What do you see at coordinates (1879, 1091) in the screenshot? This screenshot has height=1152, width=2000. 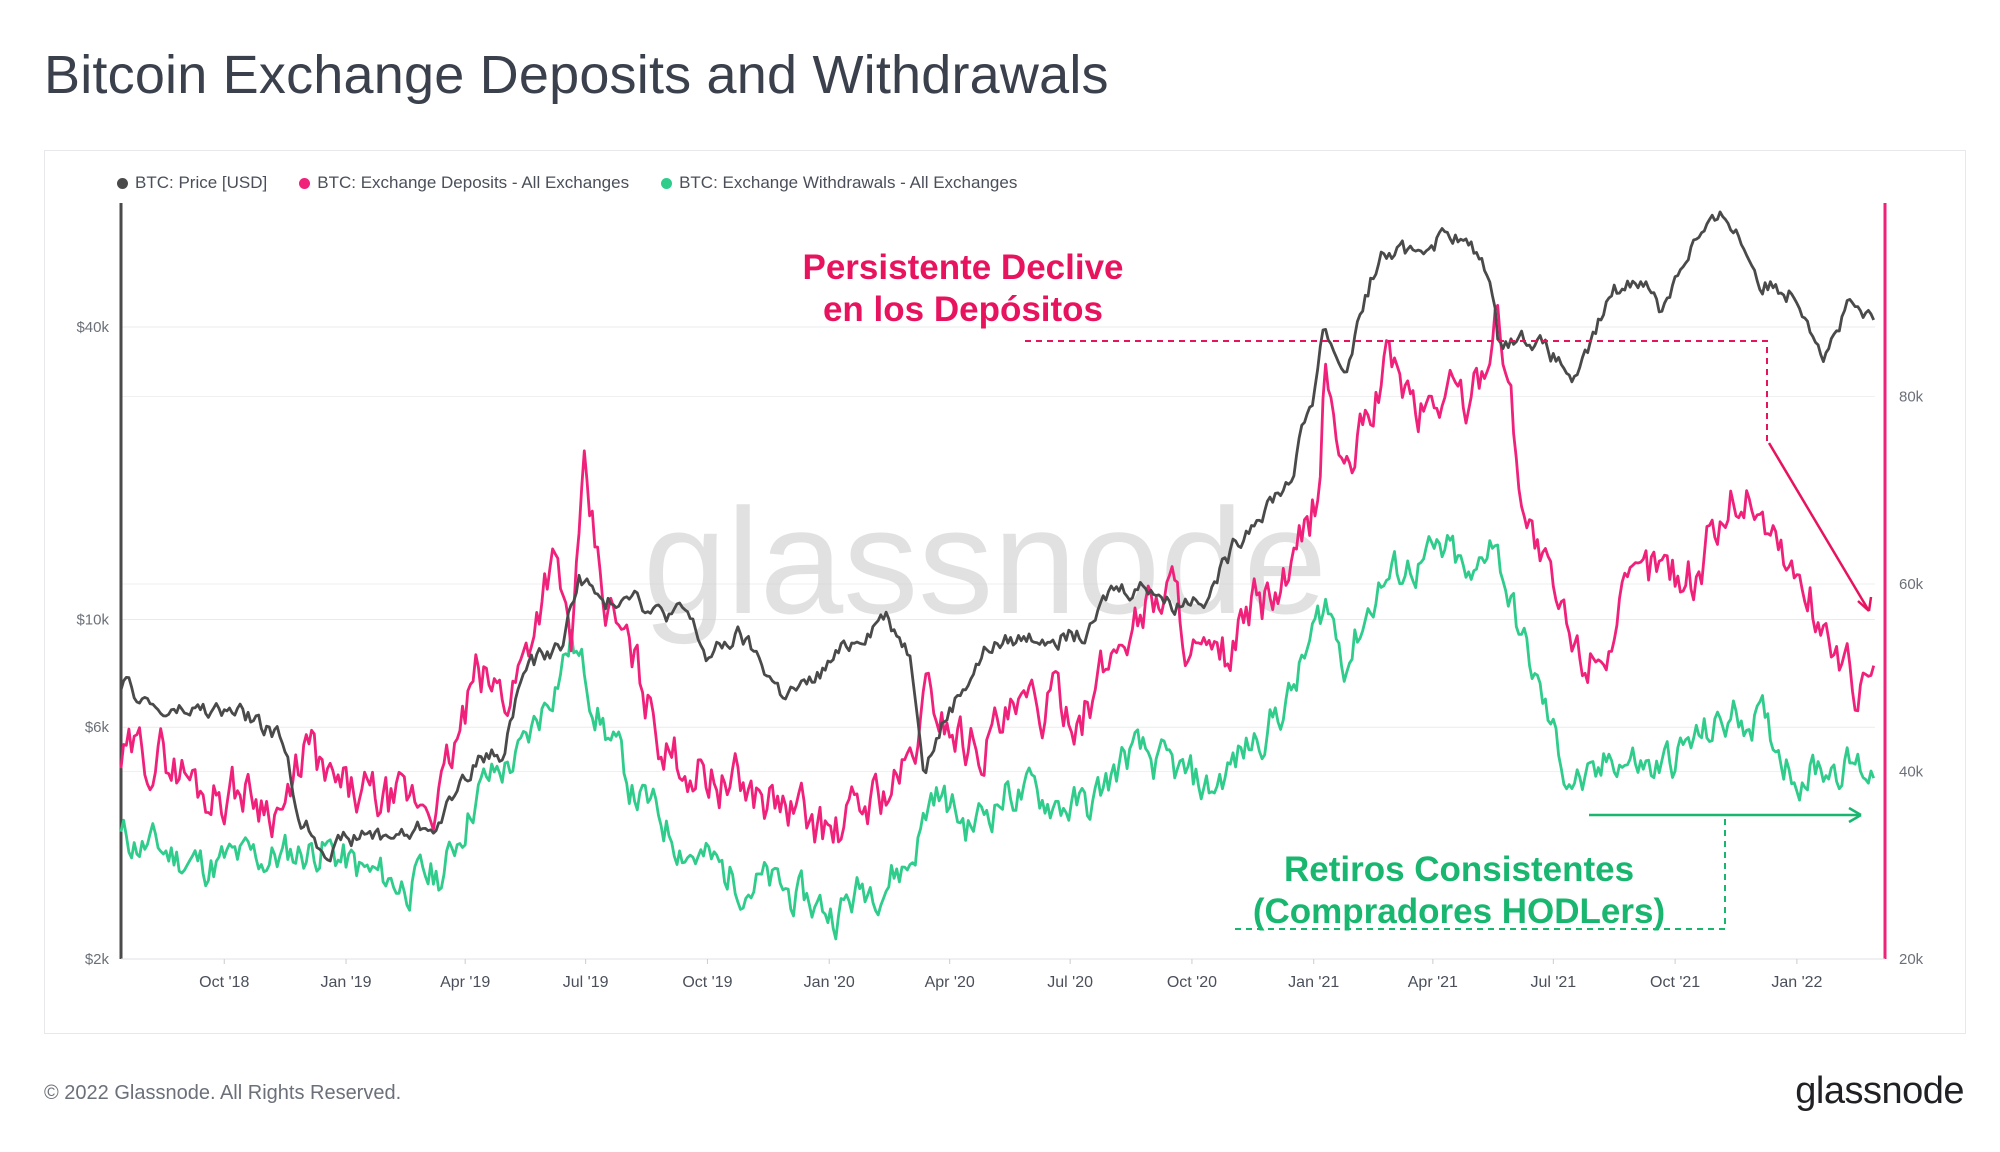 I see `glassnode-logo: glassnode` at bounding box center [1879, 1091].